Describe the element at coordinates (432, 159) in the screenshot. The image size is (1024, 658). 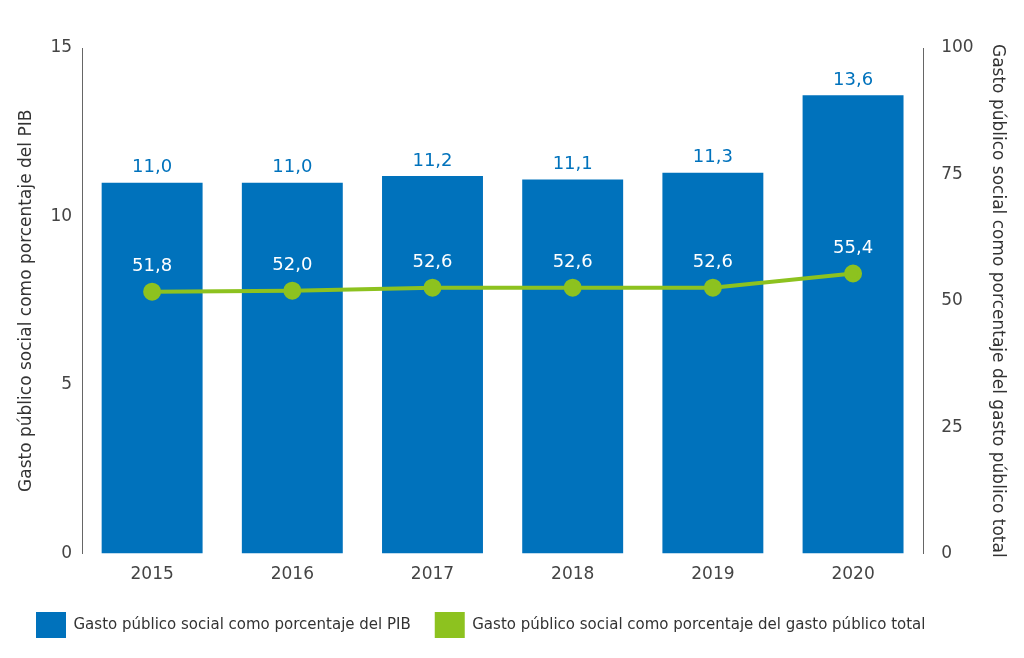
I see `data-label: 11,2` at that location.